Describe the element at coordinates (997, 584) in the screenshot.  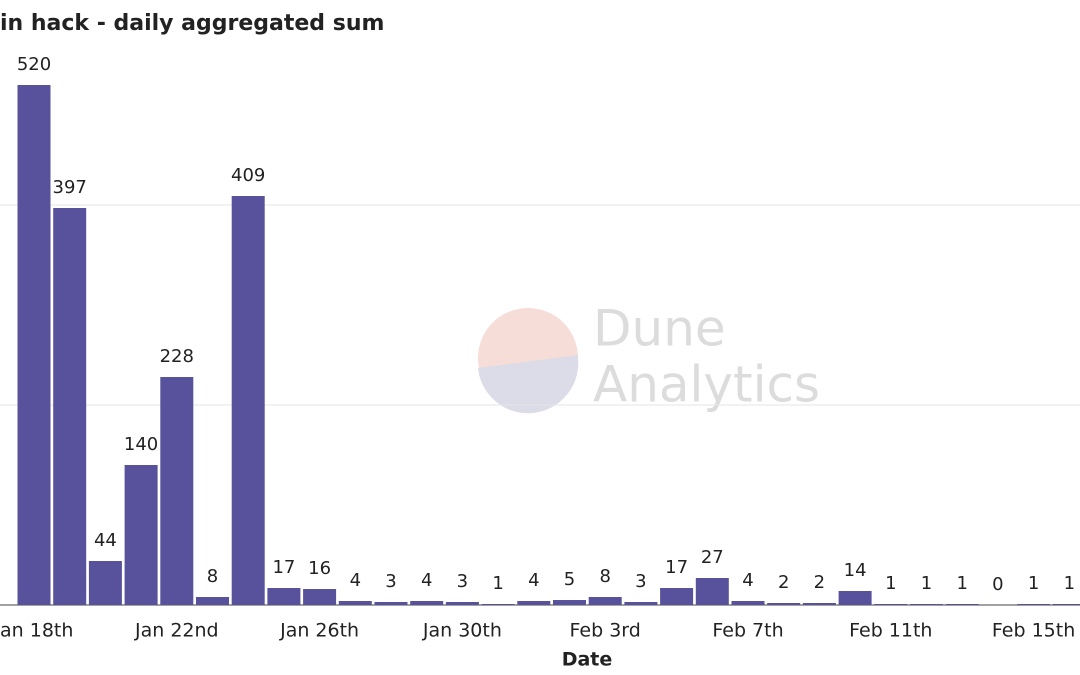
I see `data-label: 0` at that location.